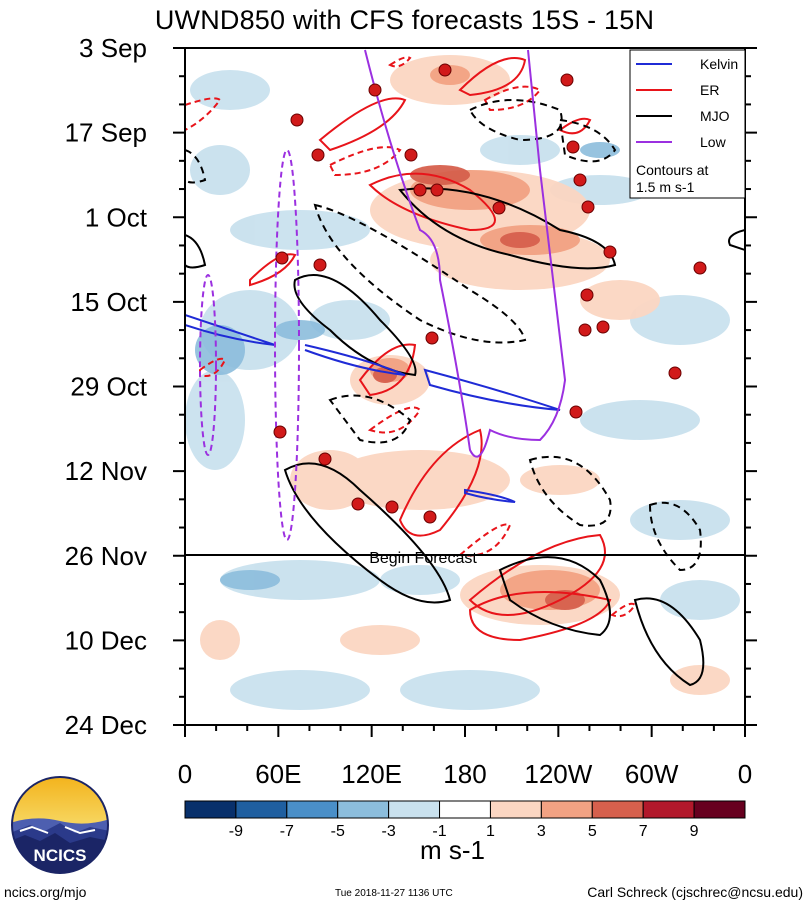 The image size is (809, 907). What do you see at coordinates (665, 187) in the screenshot?
I see `legend-note-line2: 1.5 m s-1` at bounding box center [665, 187].